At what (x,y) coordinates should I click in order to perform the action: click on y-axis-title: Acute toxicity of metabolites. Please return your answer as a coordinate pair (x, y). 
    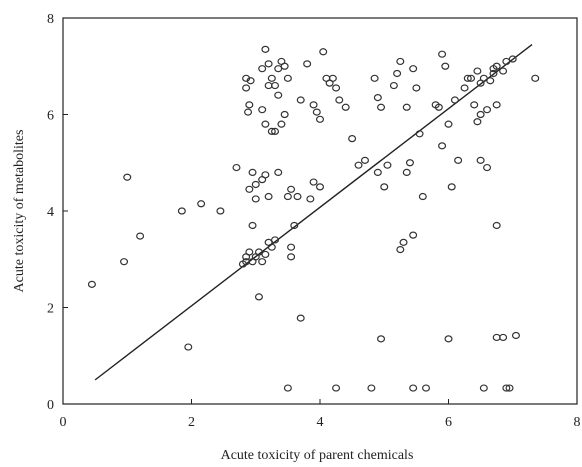
    Looking at the image, I should click on (19, 211).